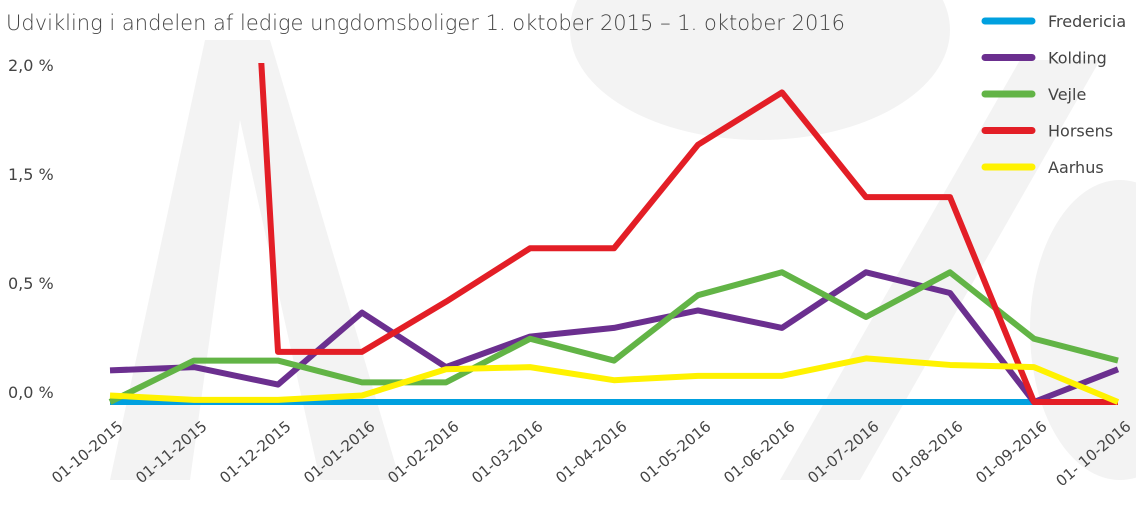  Describe the element at coordinates (760, 70) in the screenshot. I see `watermark-shape` at that location.